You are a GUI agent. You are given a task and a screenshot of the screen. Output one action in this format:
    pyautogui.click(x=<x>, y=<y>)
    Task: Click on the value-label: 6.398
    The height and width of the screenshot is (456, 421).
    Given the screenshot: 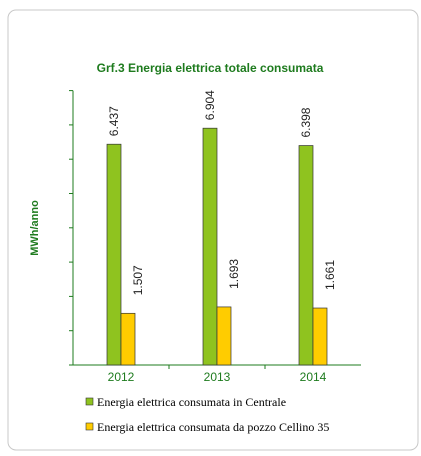 What is the action you would take?
    pyautogui.click(x=306, y=122)
    